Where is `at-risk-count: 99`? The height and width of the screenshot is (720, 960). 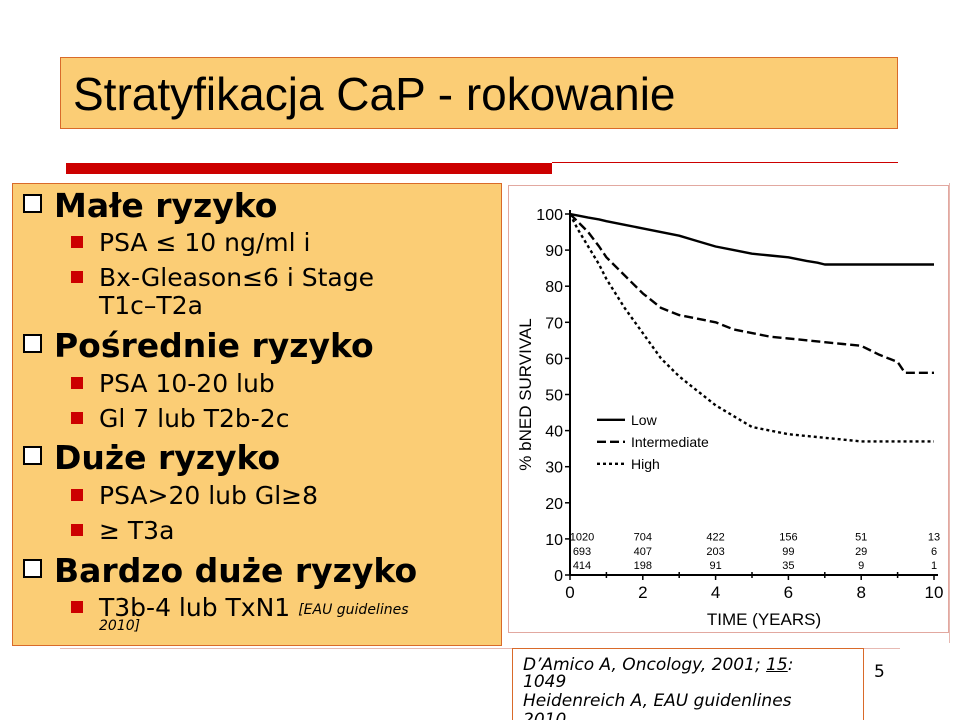
at-risk-count: 99 is located at coordinates (788, 552).